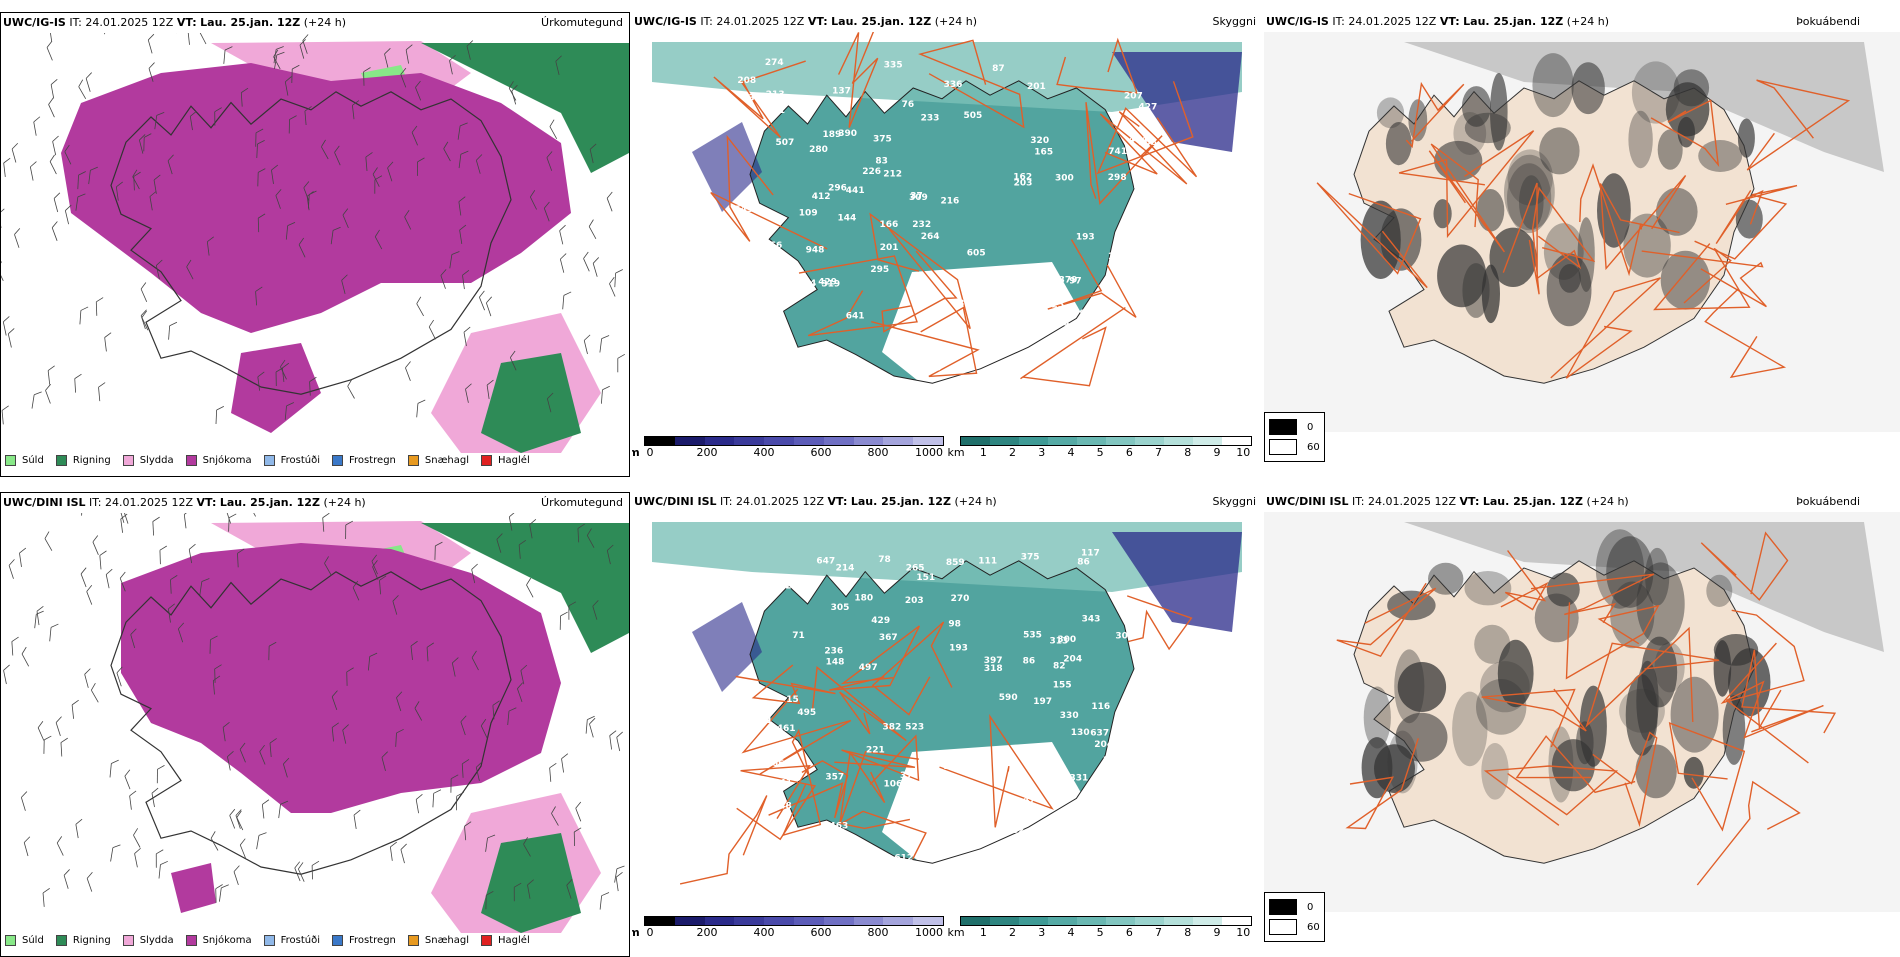  What do you see at coordinates (1243, 452) in the screenshot?
I see `tick-label: 10` at bounding box center [1243, 452].